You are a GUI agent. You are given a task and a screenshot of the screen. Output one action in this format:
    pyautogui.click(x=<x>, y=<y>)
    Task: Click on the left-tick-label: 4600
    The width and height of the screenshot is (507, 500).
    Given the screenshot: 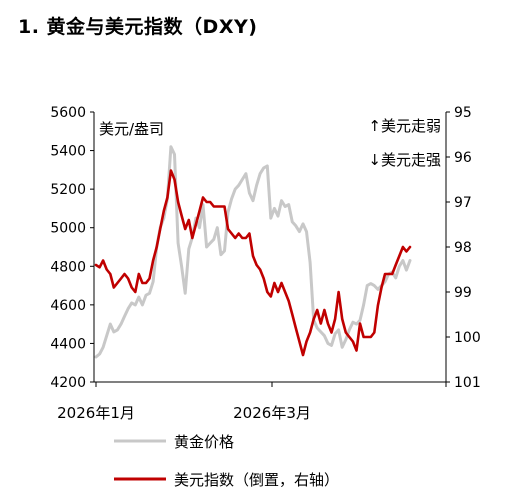 What is the action you would take?
    pyautogui.click(x=68, y=306)
    